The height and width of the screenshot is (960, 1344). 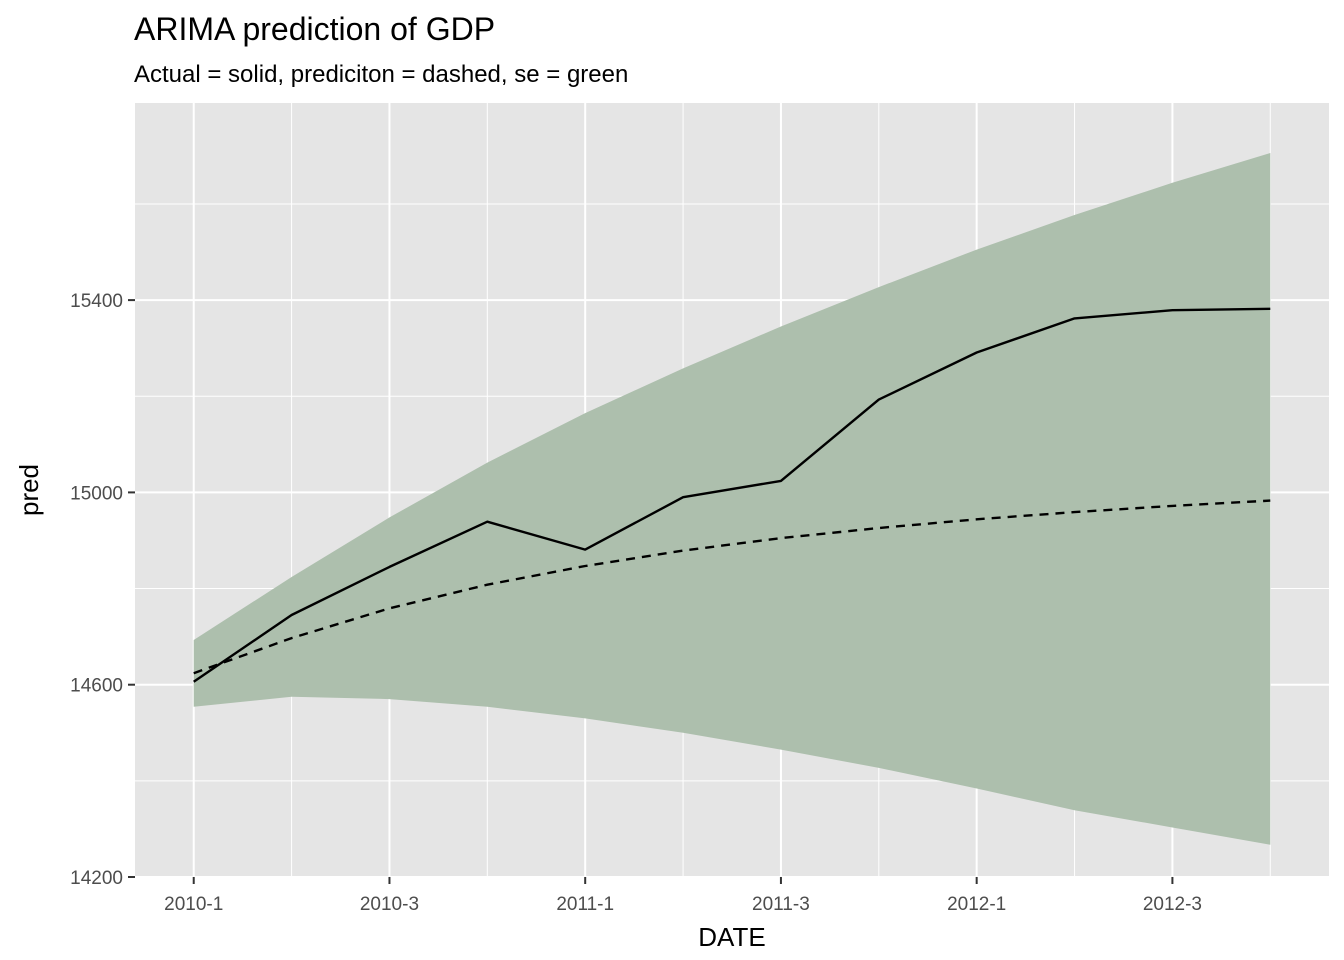 What do you see at coordinates (193, 904) in the screenshot?
I see `x-tick-label: 2010-1` at bounding box center [193, 904].